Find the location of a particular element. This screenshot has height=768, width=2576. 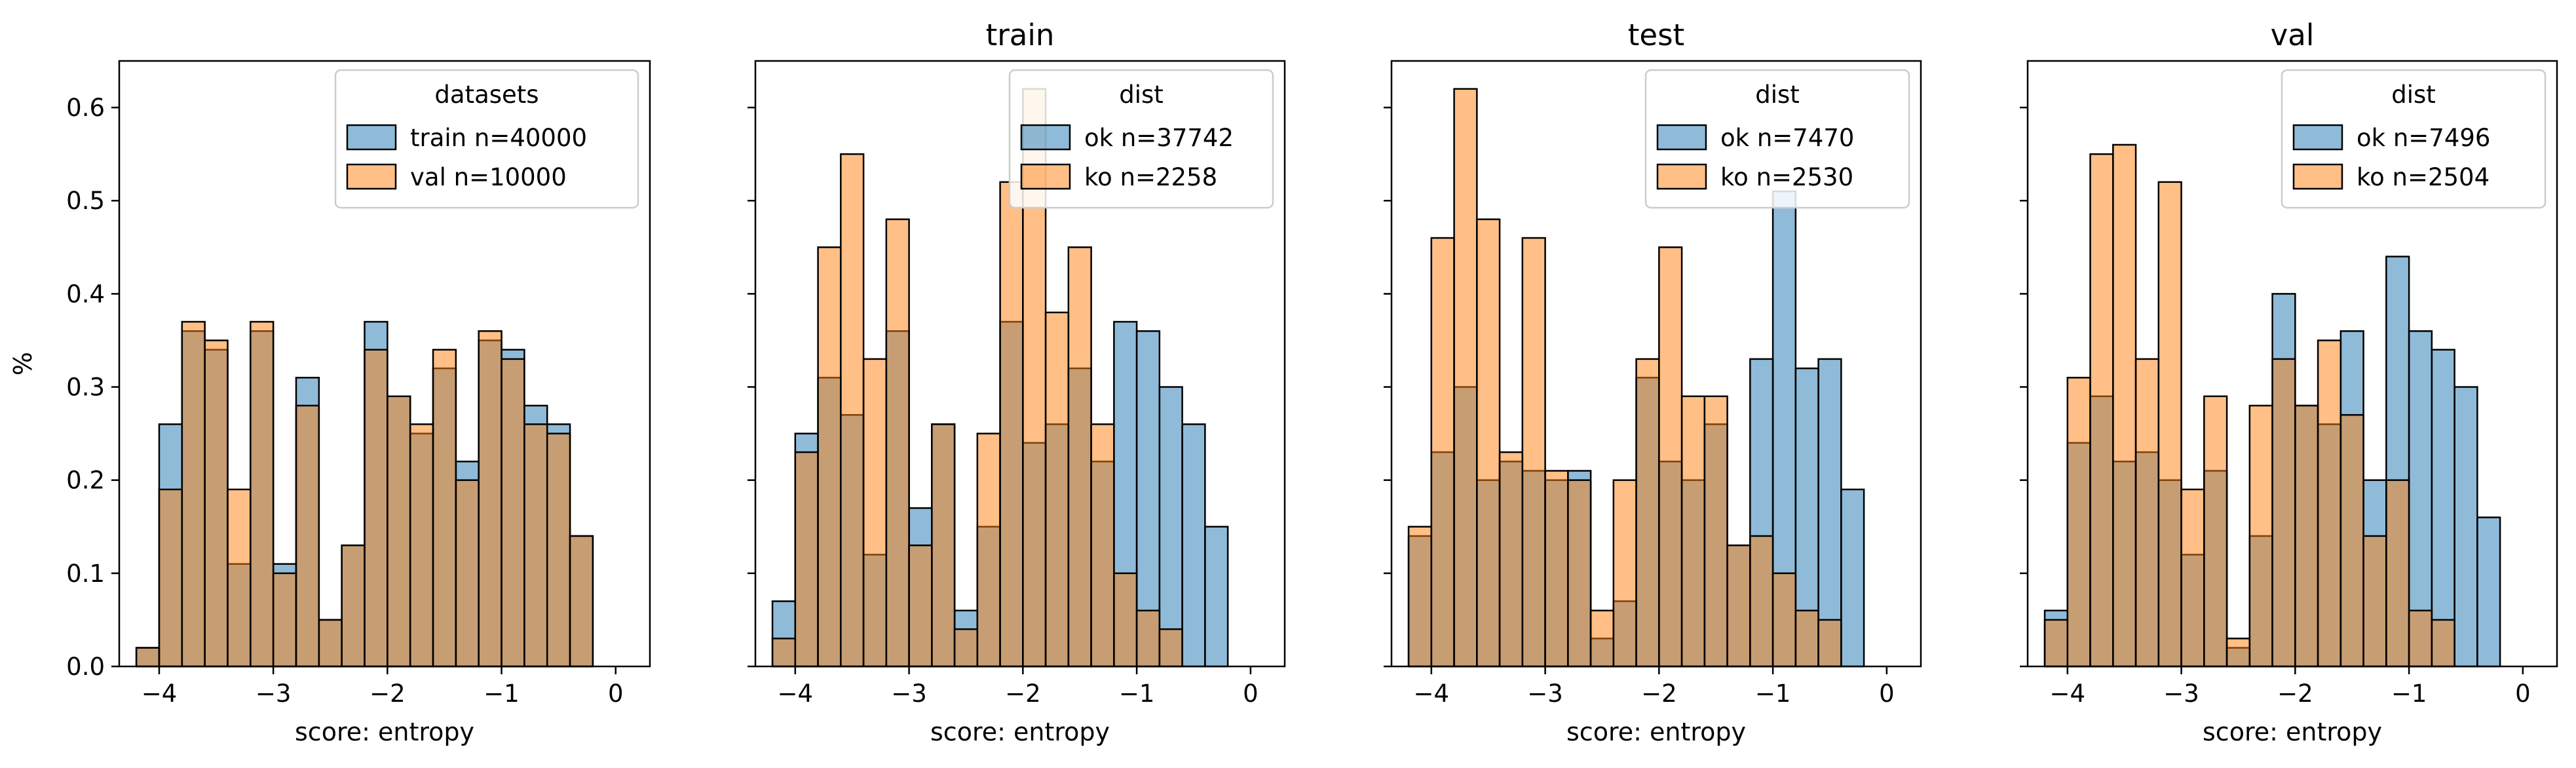

panel-title: val is located at coordinates (2293, 35).